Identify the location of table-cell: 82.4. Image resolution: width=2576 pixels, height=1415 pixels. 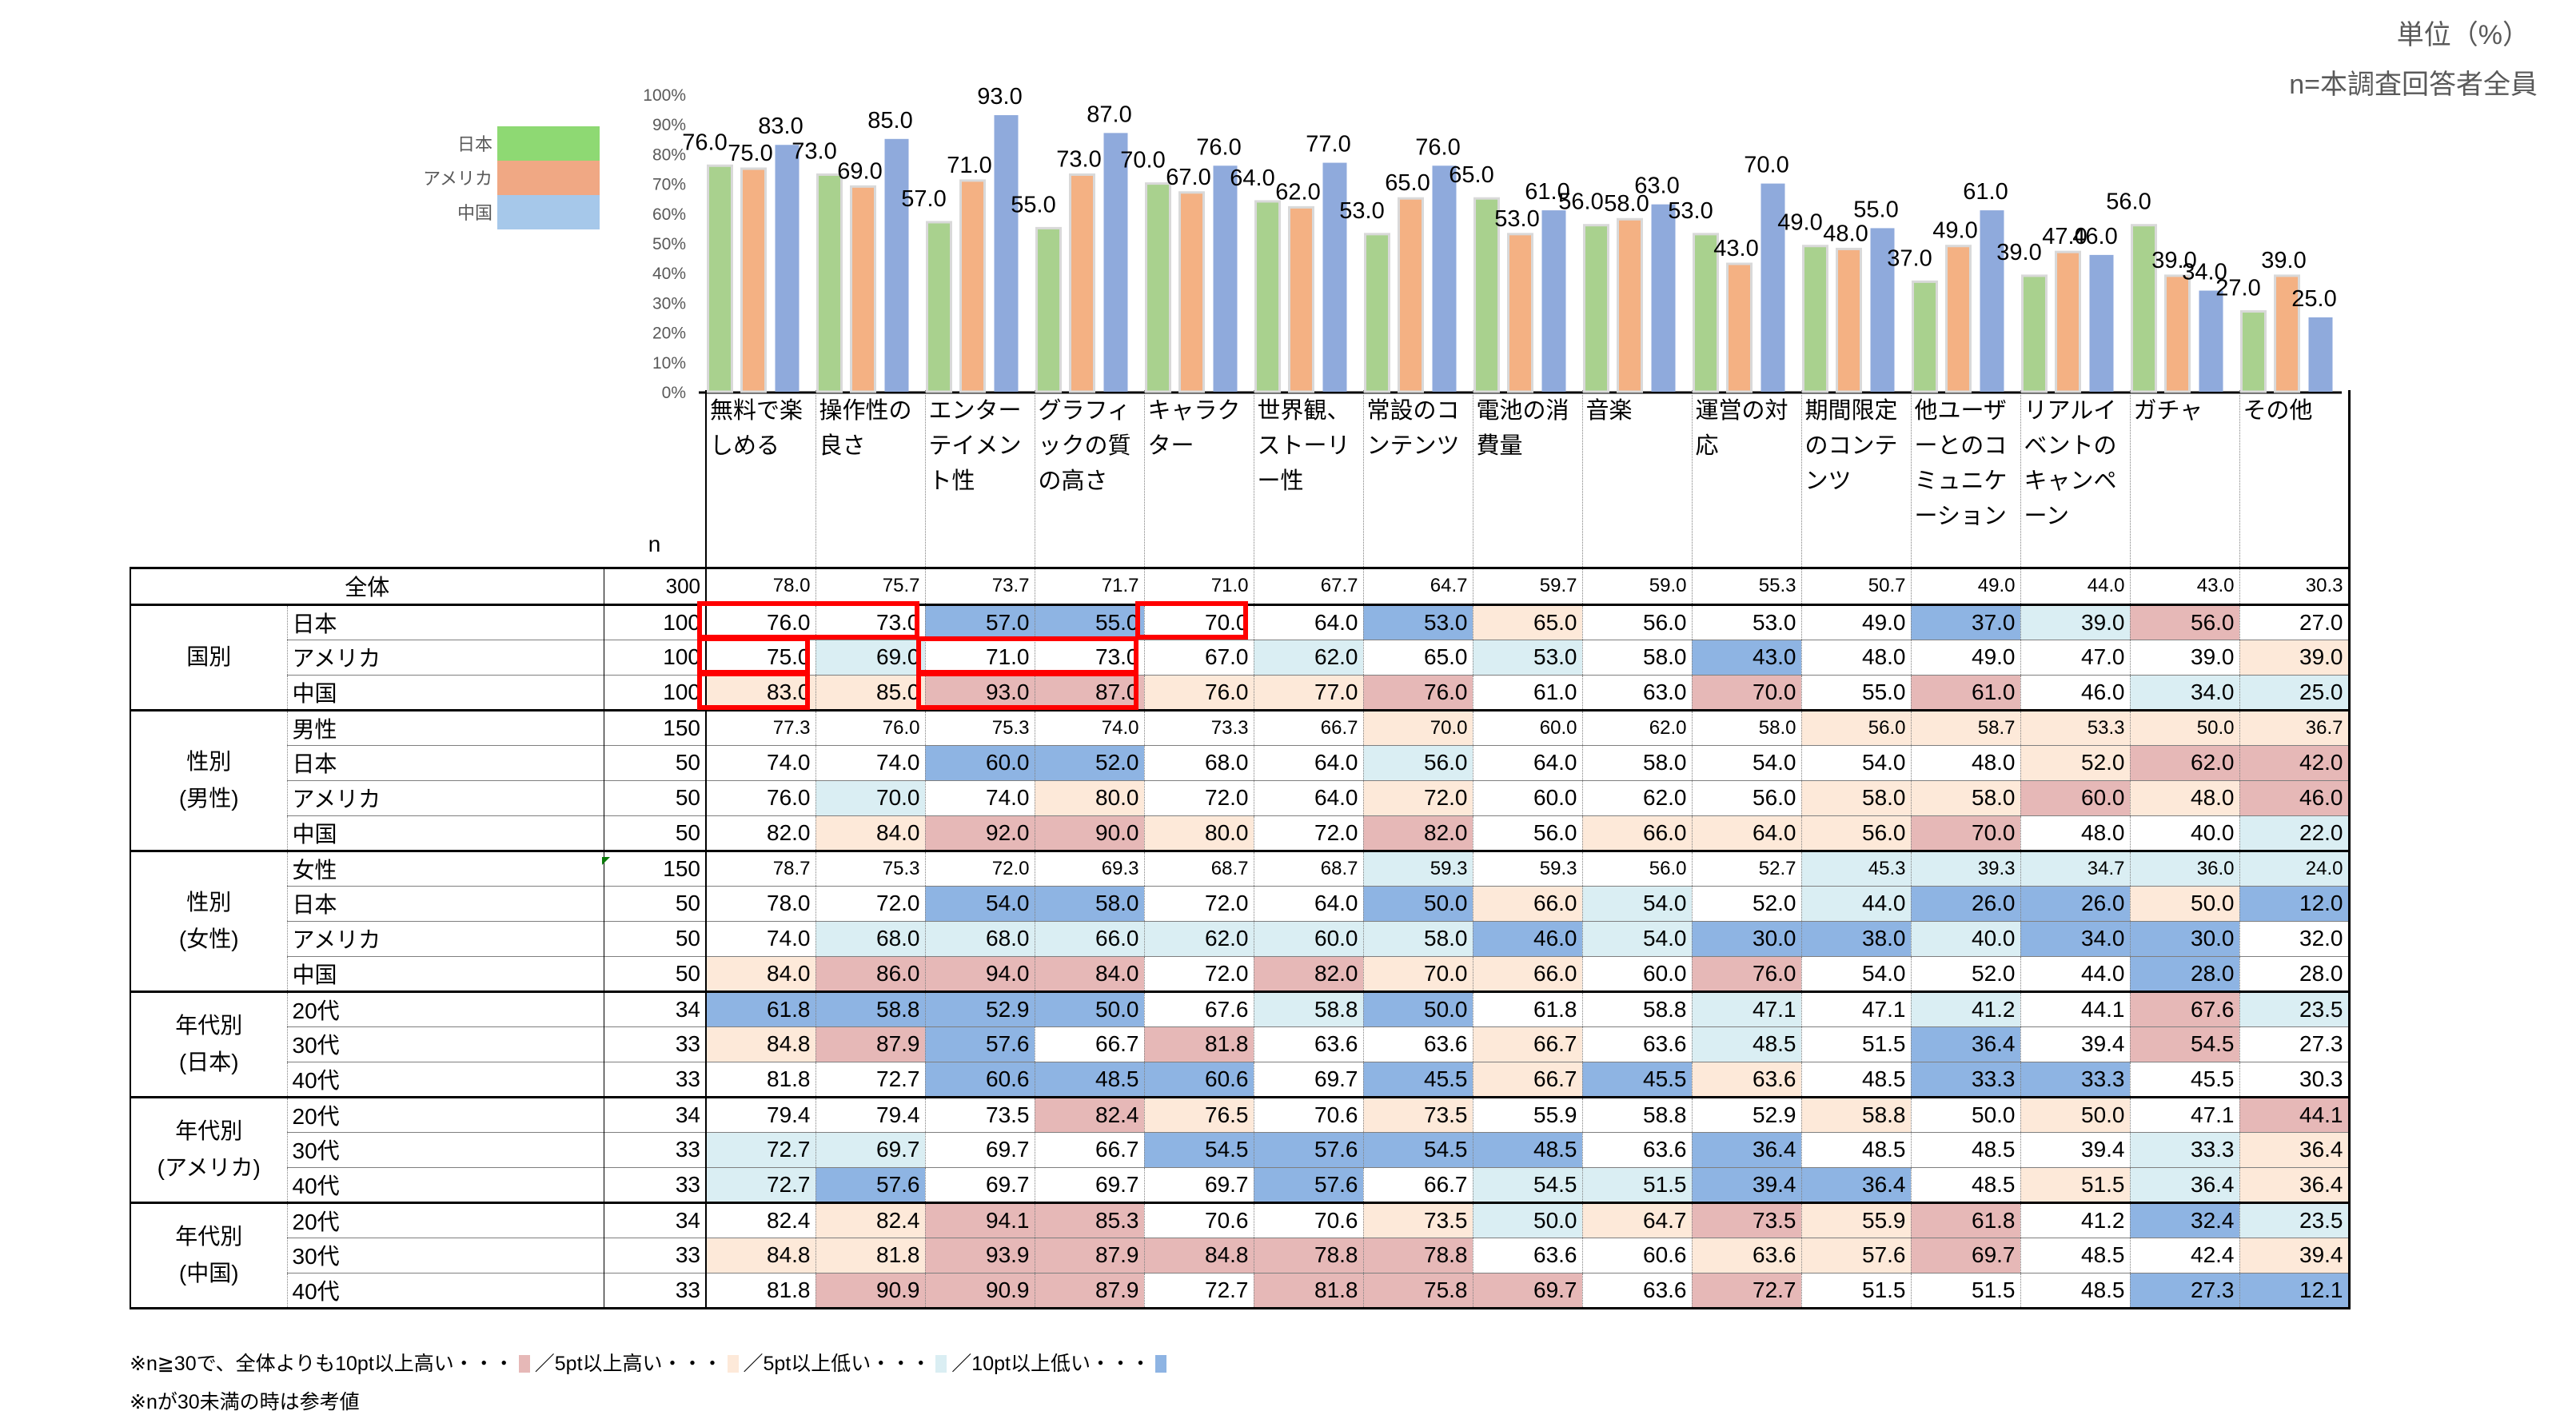
(1089, 1113).